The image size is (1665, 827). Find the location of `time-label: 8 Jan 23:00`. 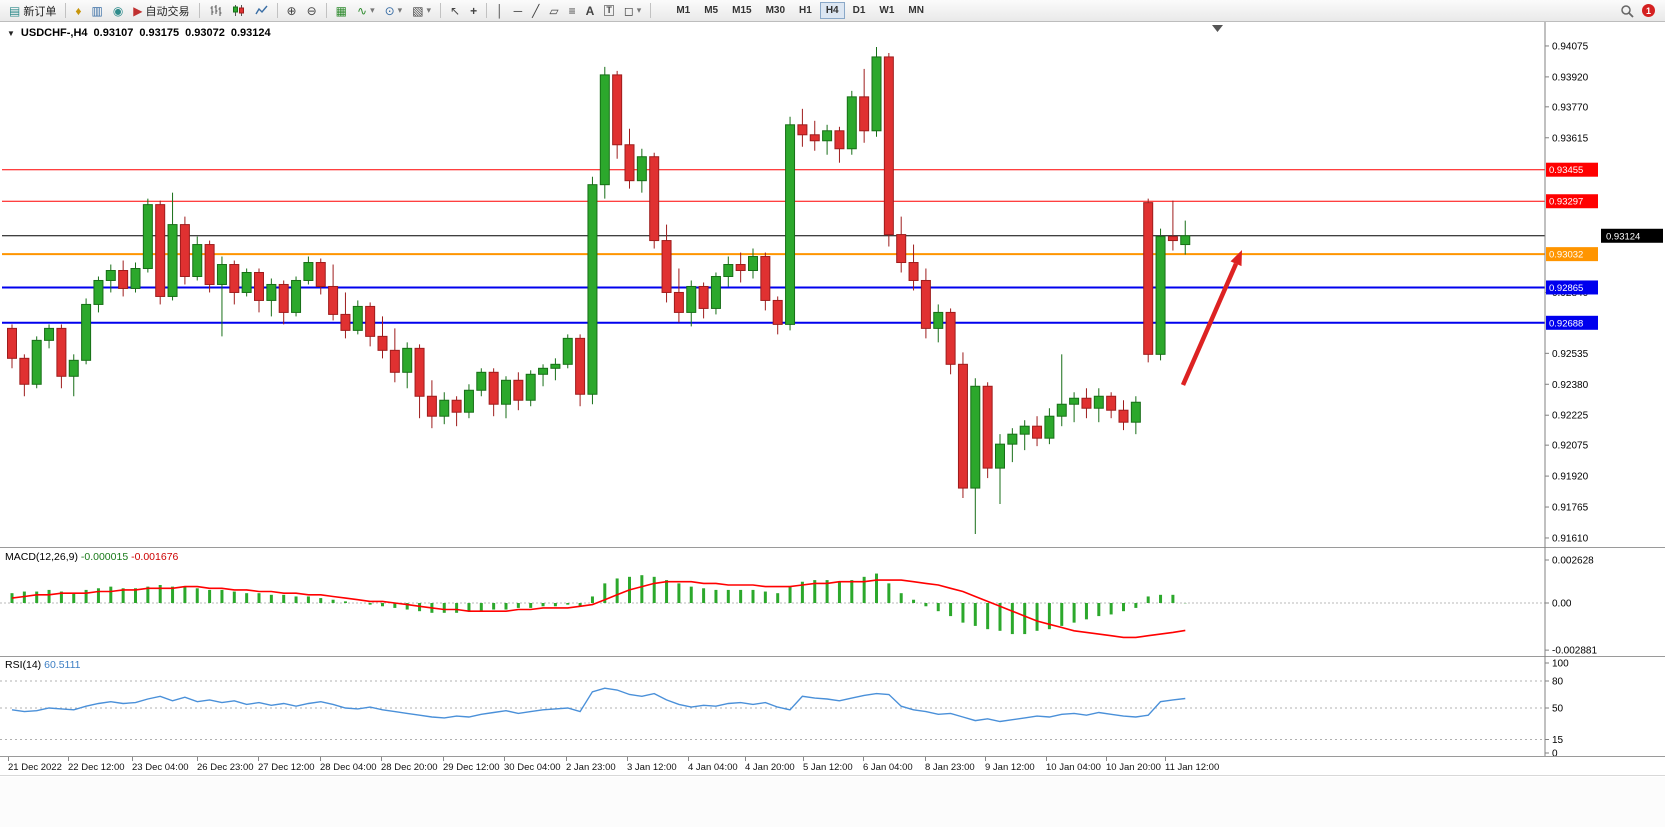

time-label: 8 Jan 23:00 is located at coordinates (950, 767).